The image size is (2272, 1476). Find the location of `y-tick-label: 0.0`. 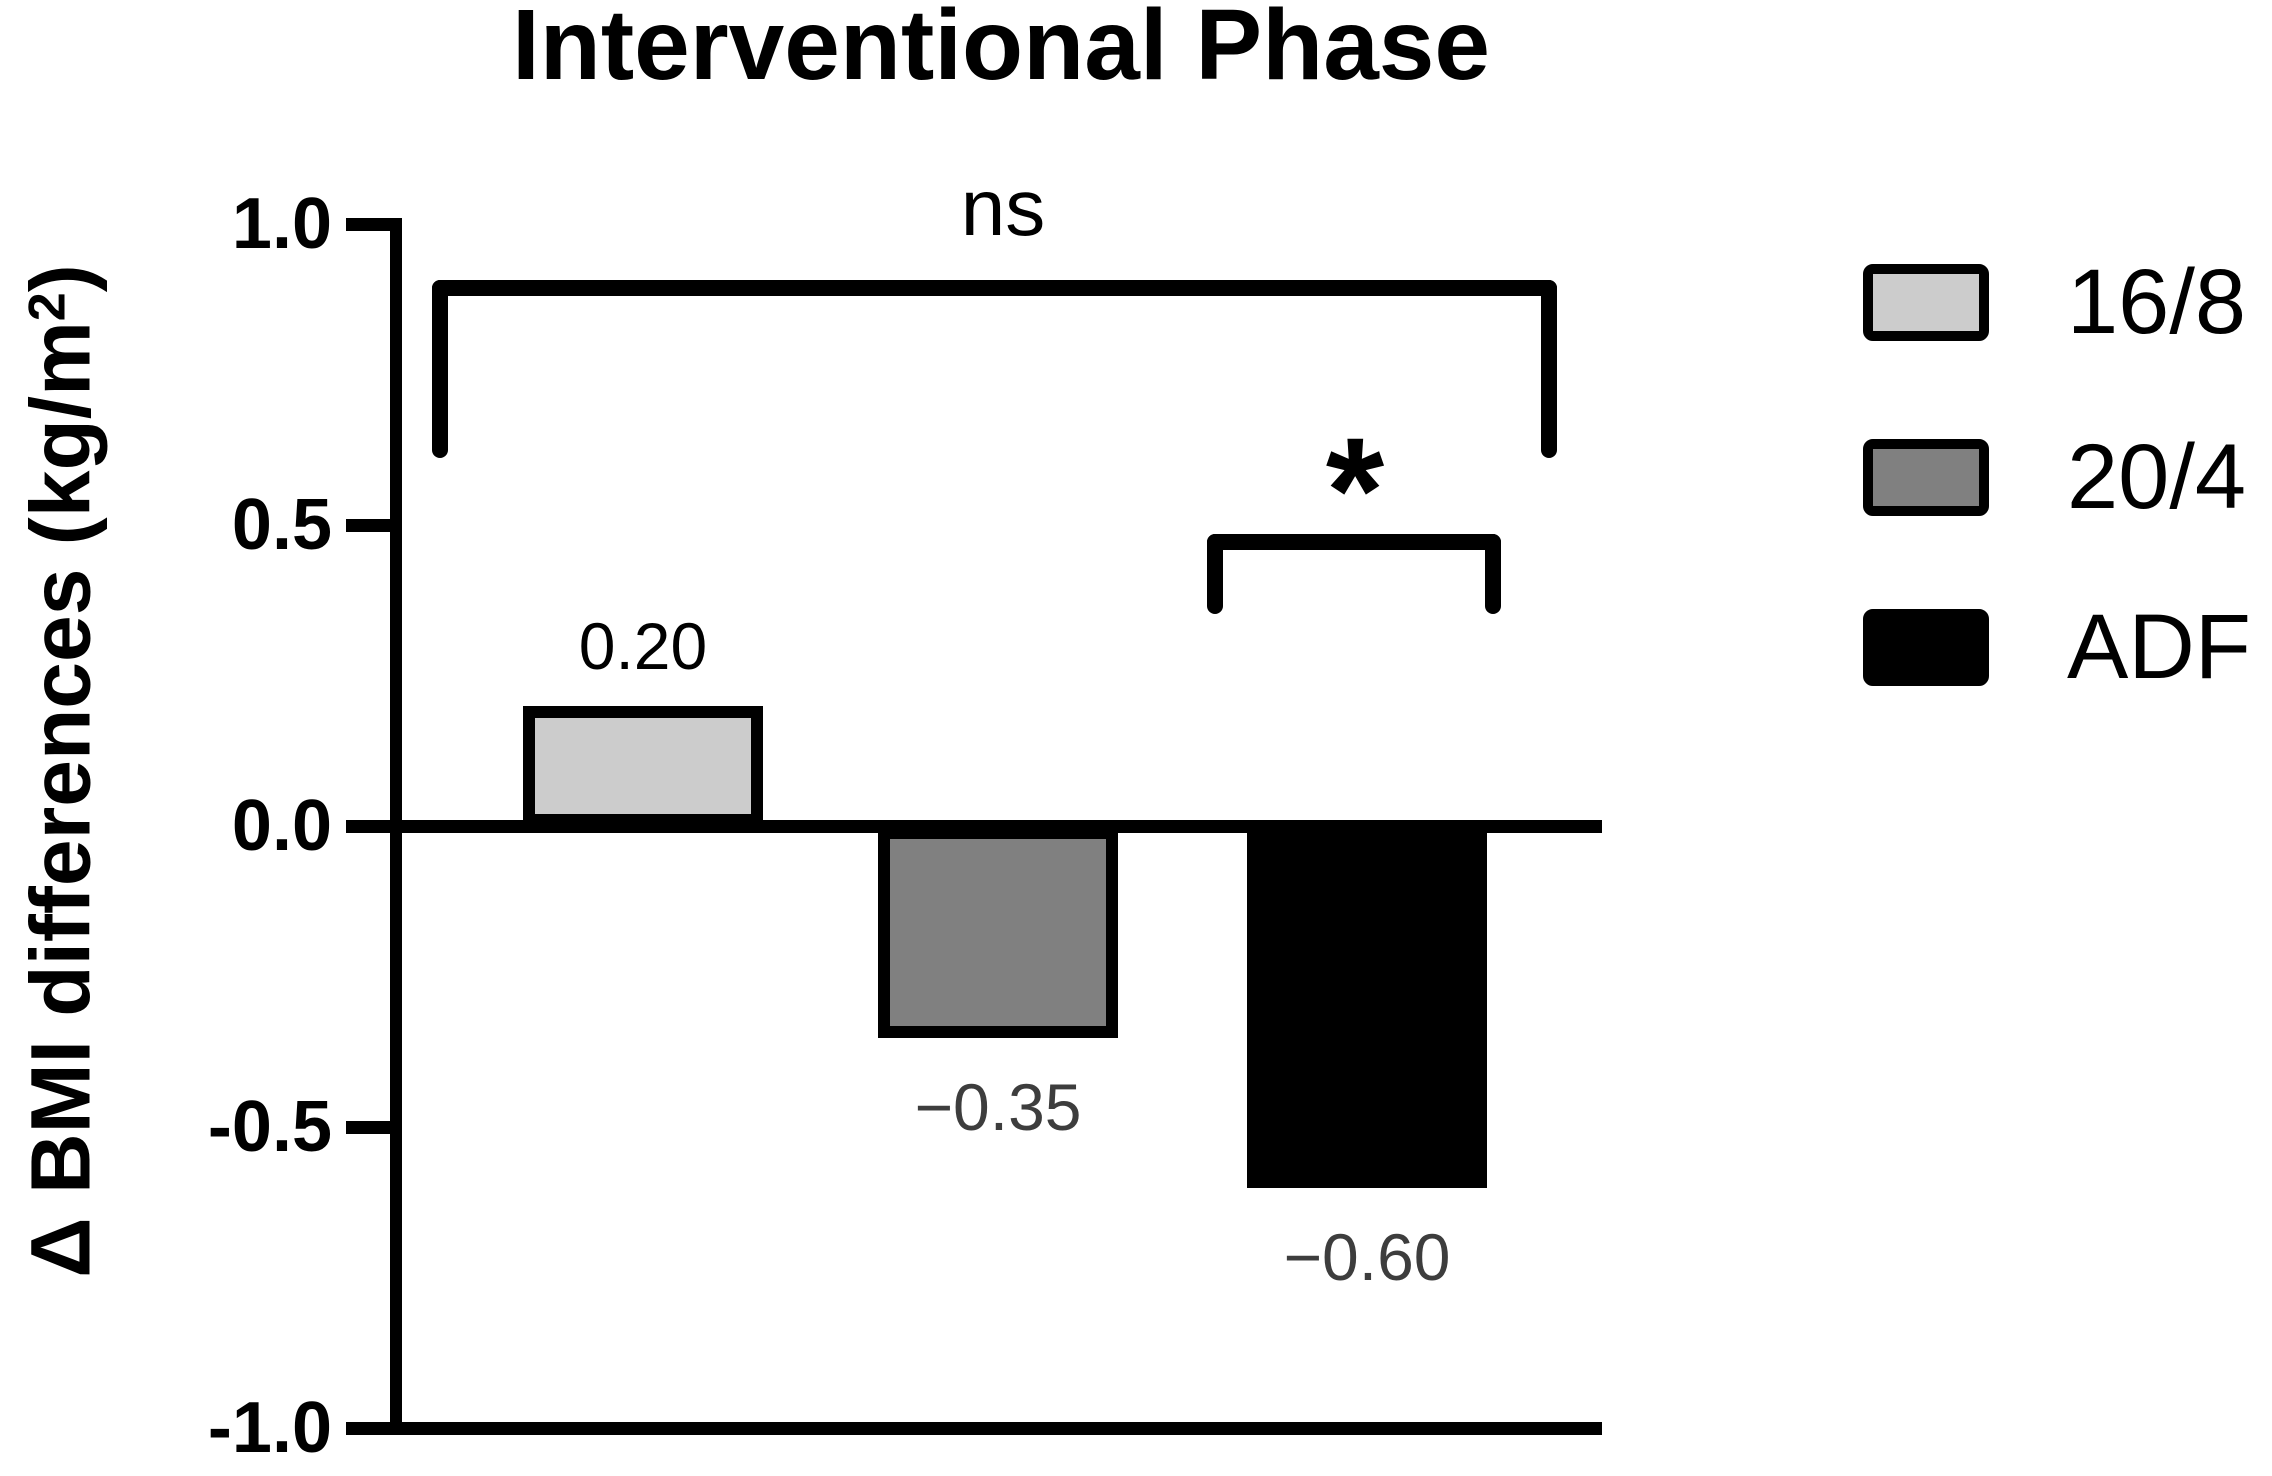

y-tick-label: 0.0 is located at coordinates (281, 826).